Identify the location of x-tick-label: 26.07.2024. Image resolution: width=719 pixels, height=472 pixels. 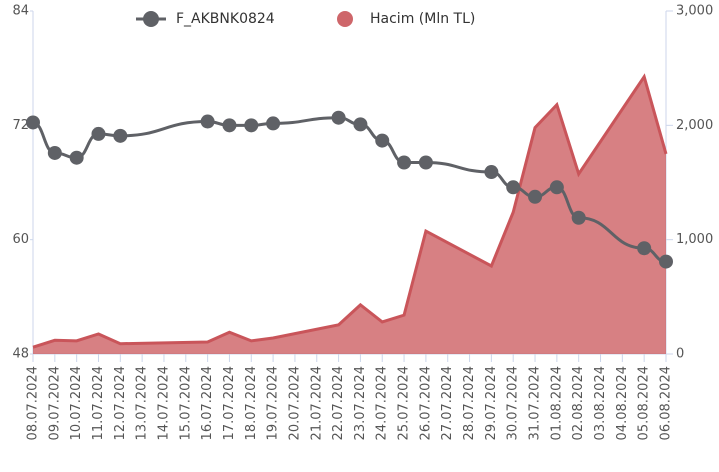
(425, 403).